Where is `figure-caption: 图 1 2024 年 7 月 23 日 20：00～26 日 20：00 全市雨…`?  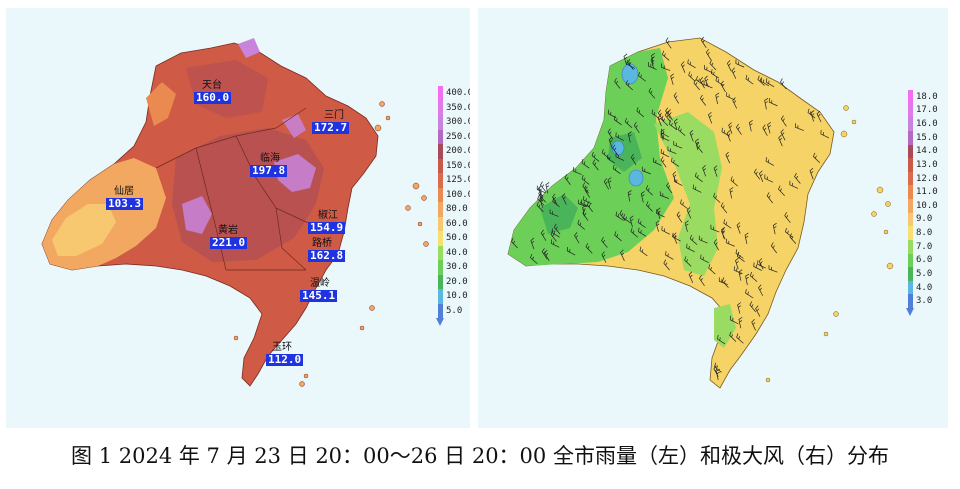 figure-caption: 图 1 2024 年 7 月 23 日 20：00～26 日 20：00 全市雨… is located at coordinates (480, 456).